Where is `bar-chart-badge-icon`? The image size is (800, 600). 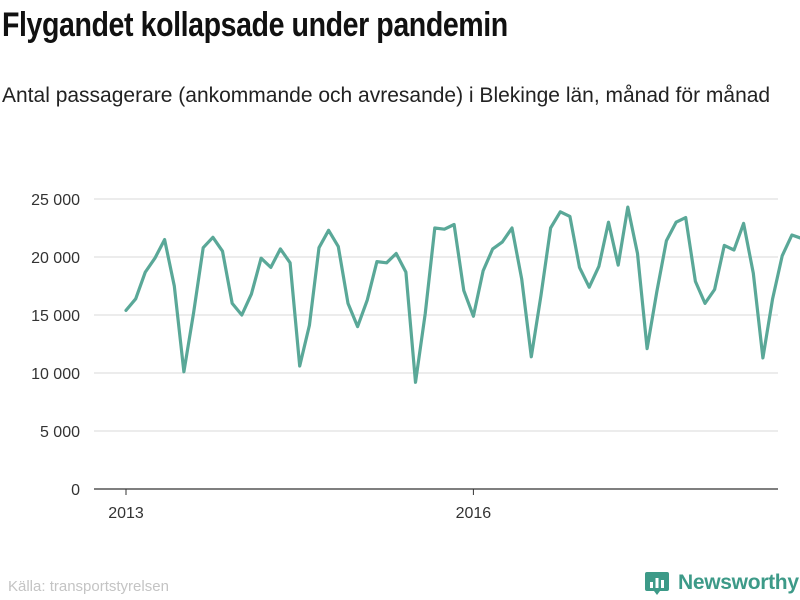
bar-chart-badge-icon is located at coordinates (657, 583).